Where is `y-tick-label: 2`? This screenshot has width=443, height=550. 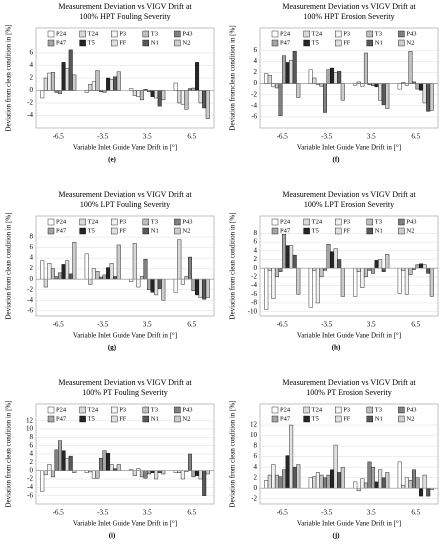 y-tick-label: 2 is located at coordinates (32, 462).